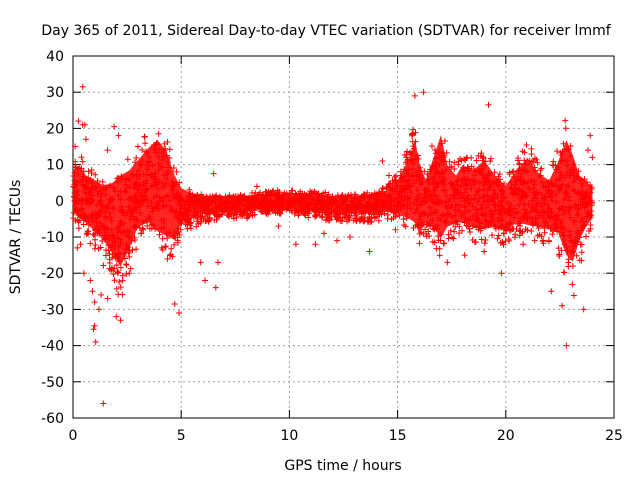 Image resolution: width=640 pixels, height=480 pixels. What do you see at coordinates (52, 274) in the screenshot?
I see `y-tick-label: -20` at bounding box center [52, 274].